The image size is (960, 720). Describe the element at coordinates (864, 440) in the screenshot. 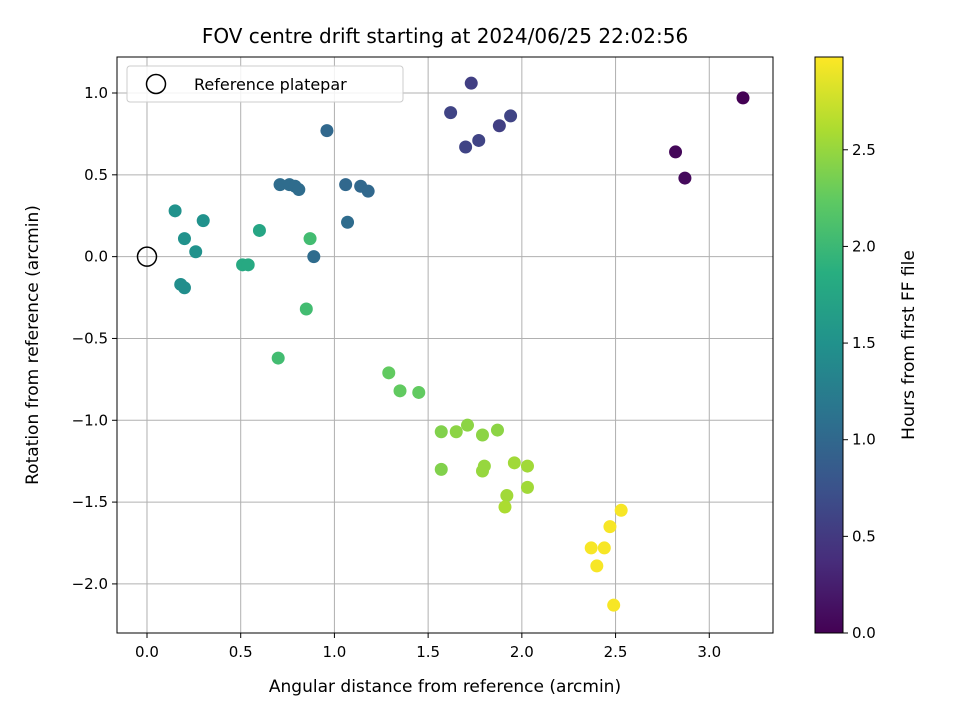

I see `colorbar-tick-label: 1.0` at that location.